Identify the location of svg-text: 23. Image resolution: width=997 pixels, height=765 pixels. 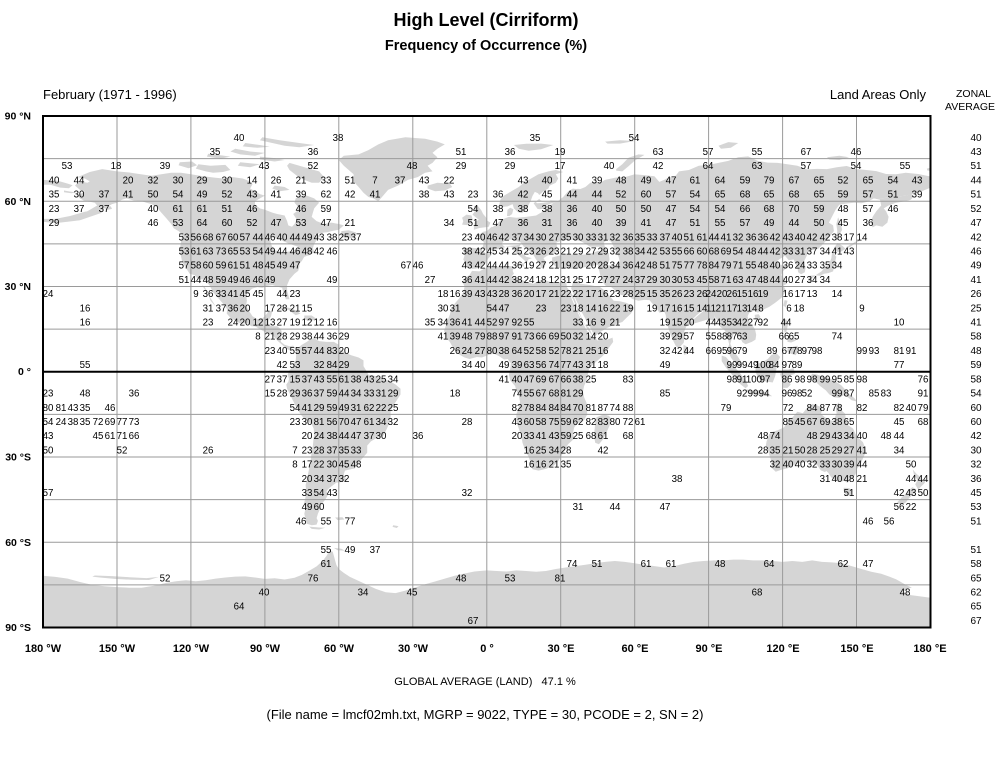
(48, 394).